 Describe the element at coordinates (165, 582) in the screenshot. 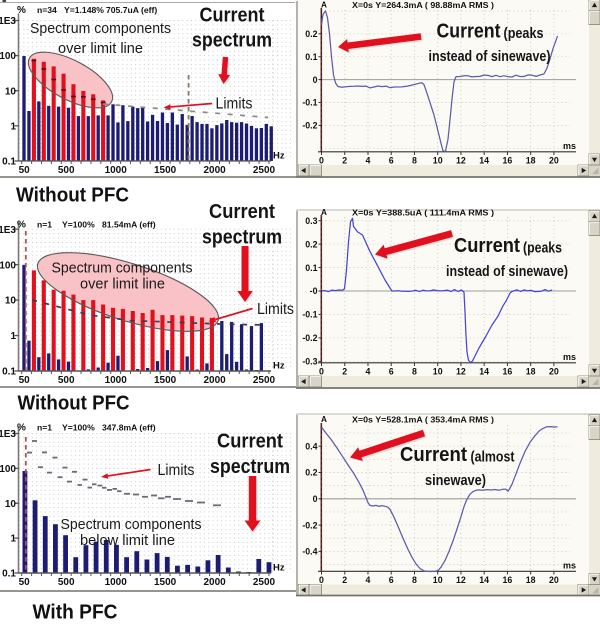

I see `svg-text: 1500` at that location.